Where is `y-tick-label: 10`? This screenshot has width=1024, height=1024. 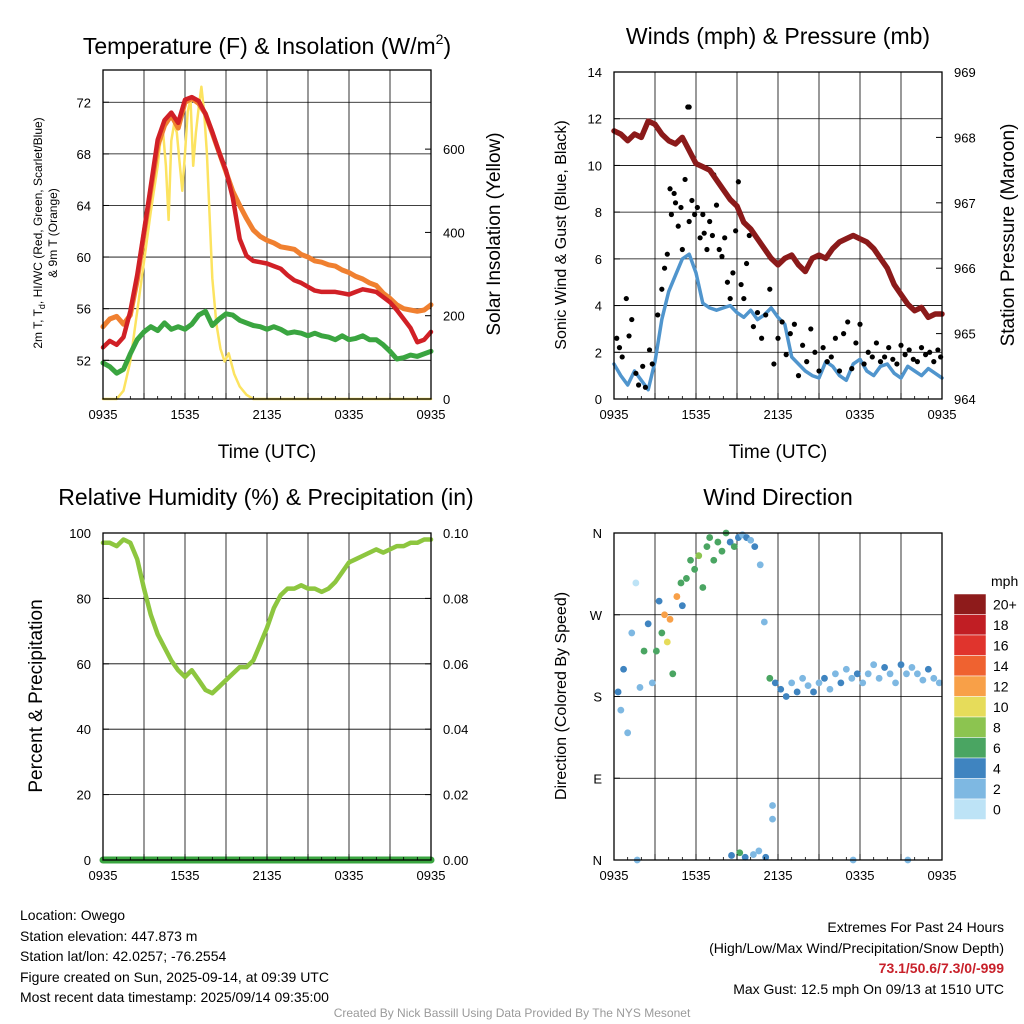 y-tick-label: 10 is located at coordinates (595, 165).